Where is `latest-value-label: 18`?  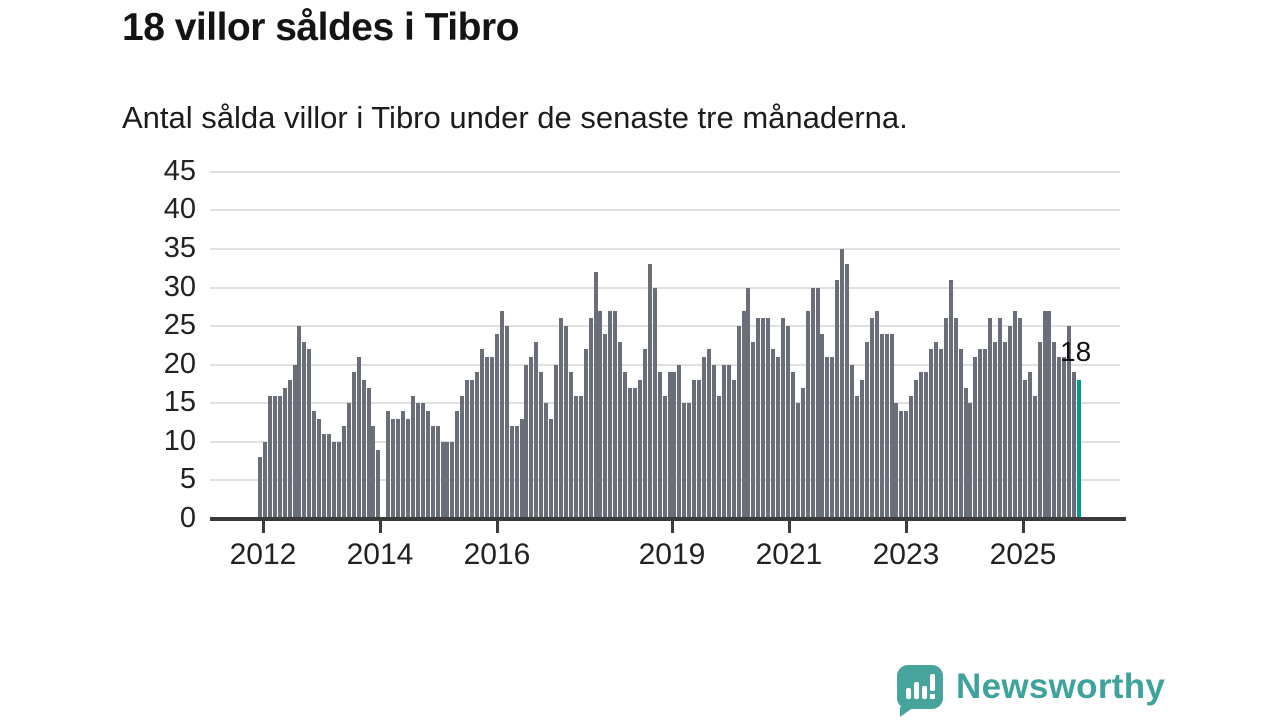 latest-value-label: 18 is located at coordinates (1076, 351).